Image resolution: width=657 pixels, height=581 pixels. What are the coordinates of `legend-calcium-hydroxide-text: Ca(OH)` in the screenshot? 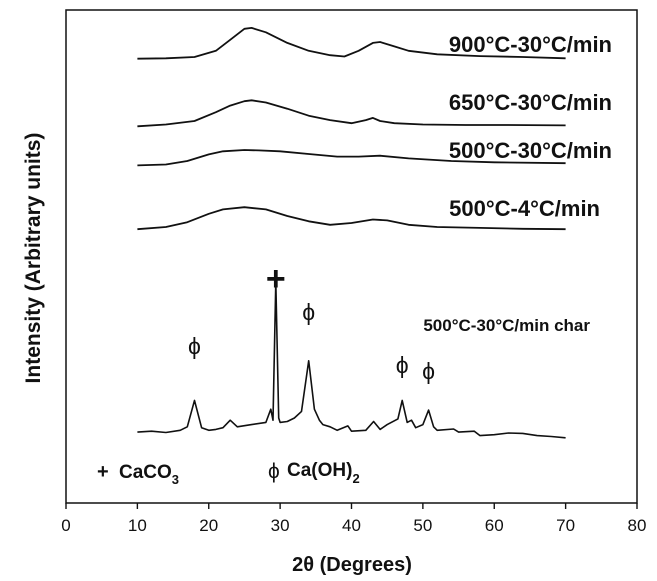 It's located at (319, 470).